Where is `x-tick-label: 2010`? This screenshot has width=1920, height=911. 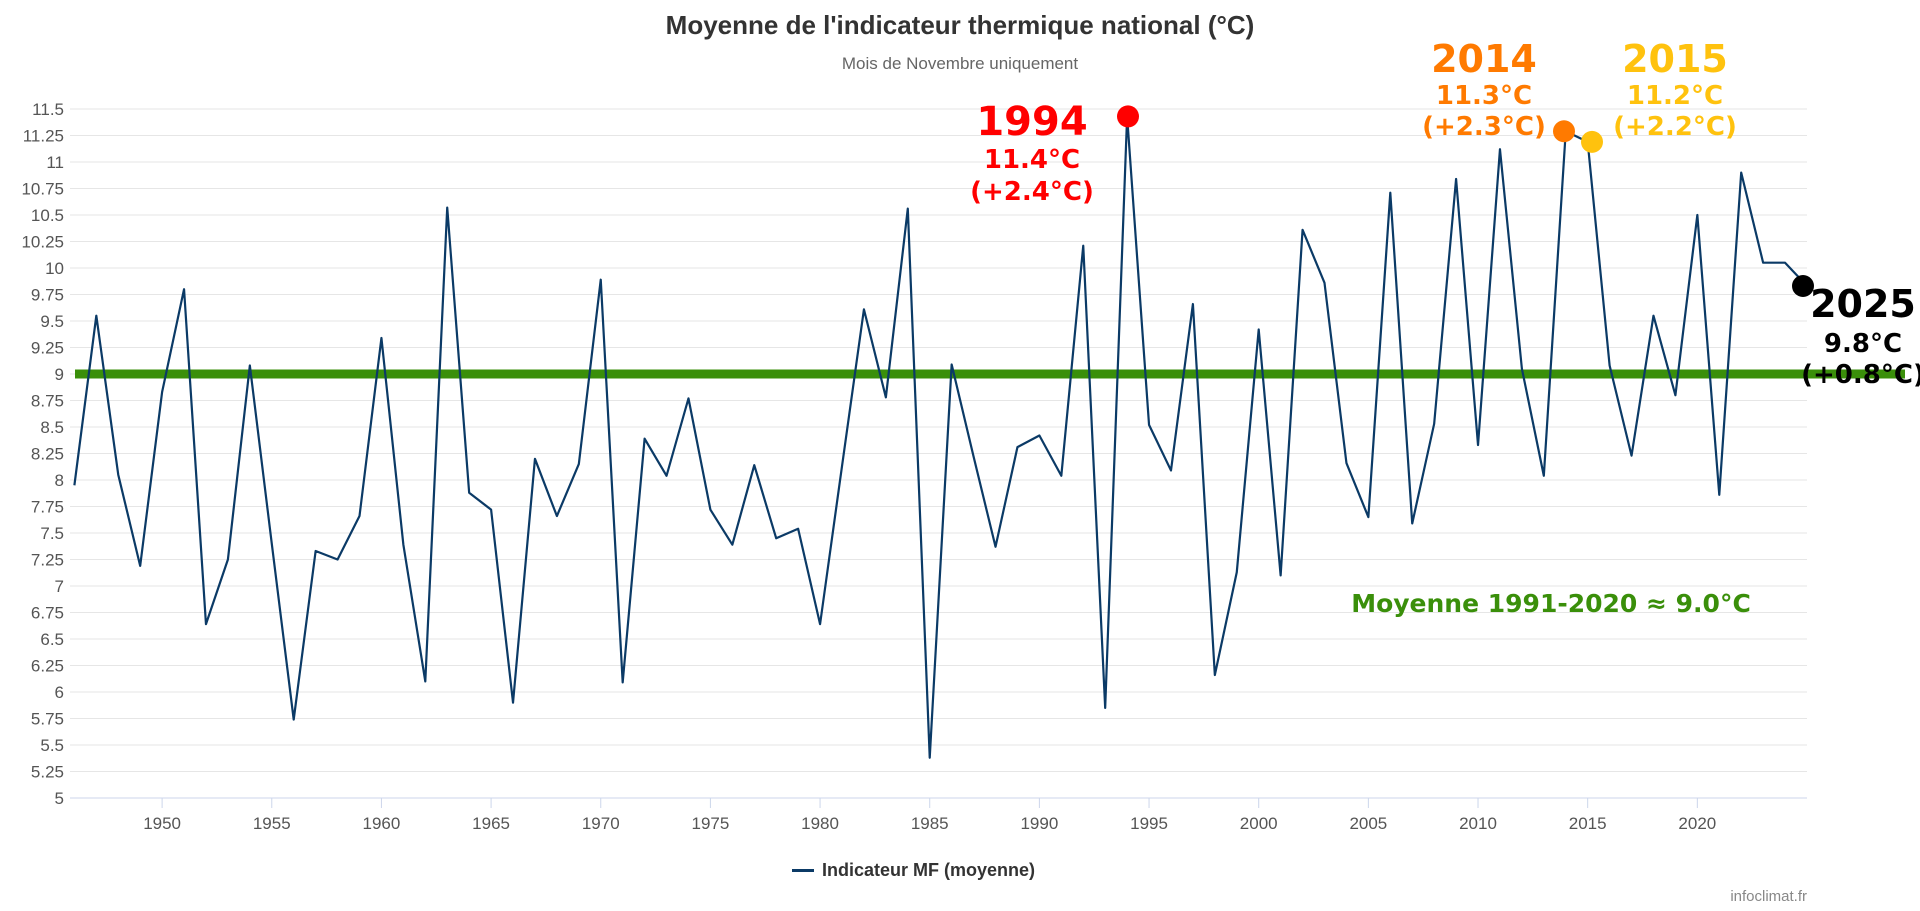
x-tick-label: 2010 is located at coordinates (1478, 823).